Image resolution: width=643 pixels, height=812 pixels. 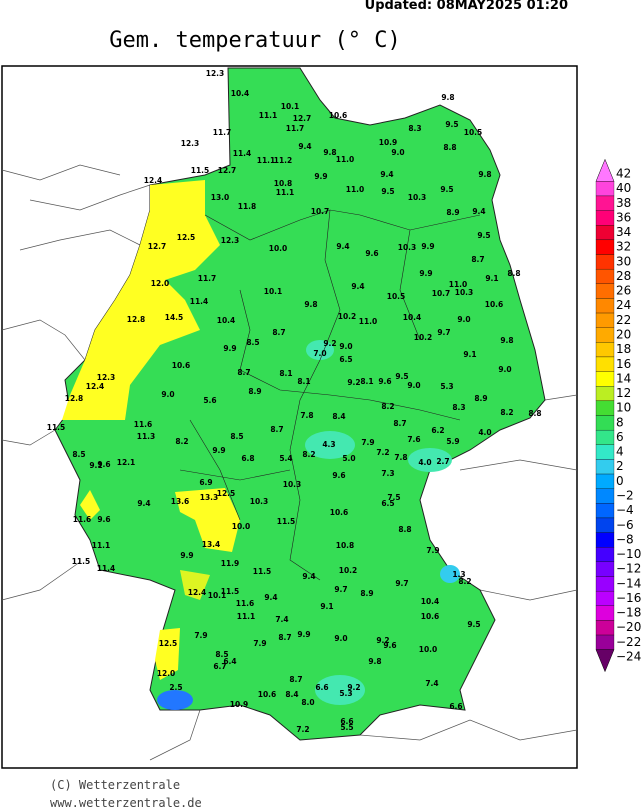 I want to click on station-value: 12.4, so click(x=197, y=592).